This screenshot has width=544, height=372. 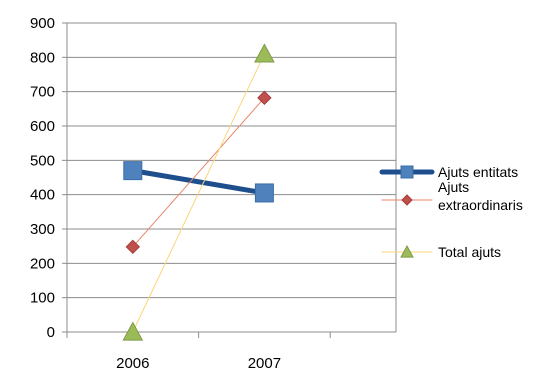 I want to click on series-line-ajuts-extraordinaris, so click(x=198, y=172).